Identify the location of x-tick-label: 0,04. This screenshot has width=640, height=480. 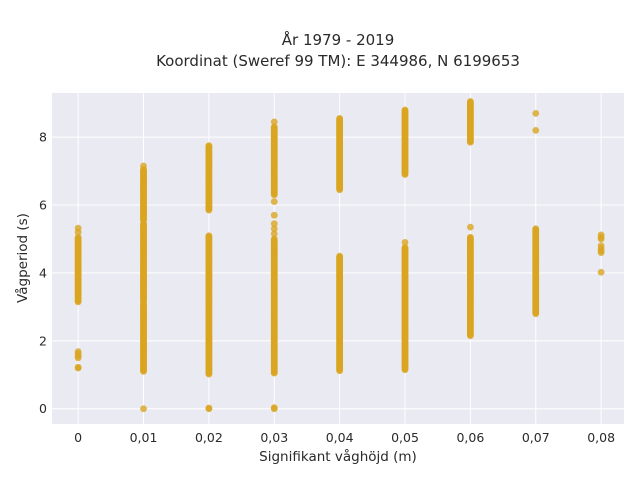
(340, 437).